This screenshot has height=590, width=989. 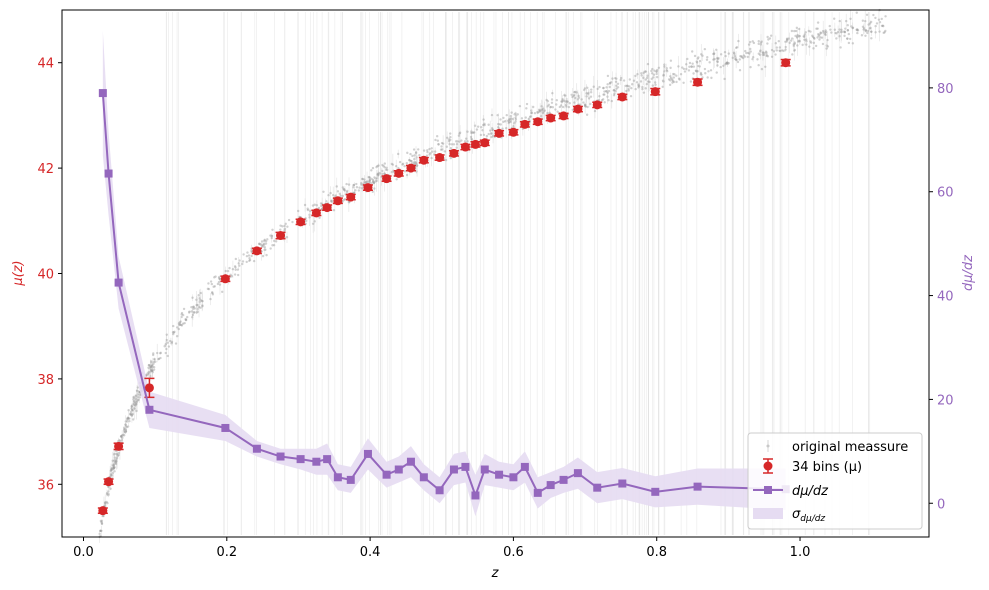 What do you see at coordinates (812, 519) in the screenshot?
I see `legend-label-band-subscript: dμ/dz` at bounding box center [812, 519].